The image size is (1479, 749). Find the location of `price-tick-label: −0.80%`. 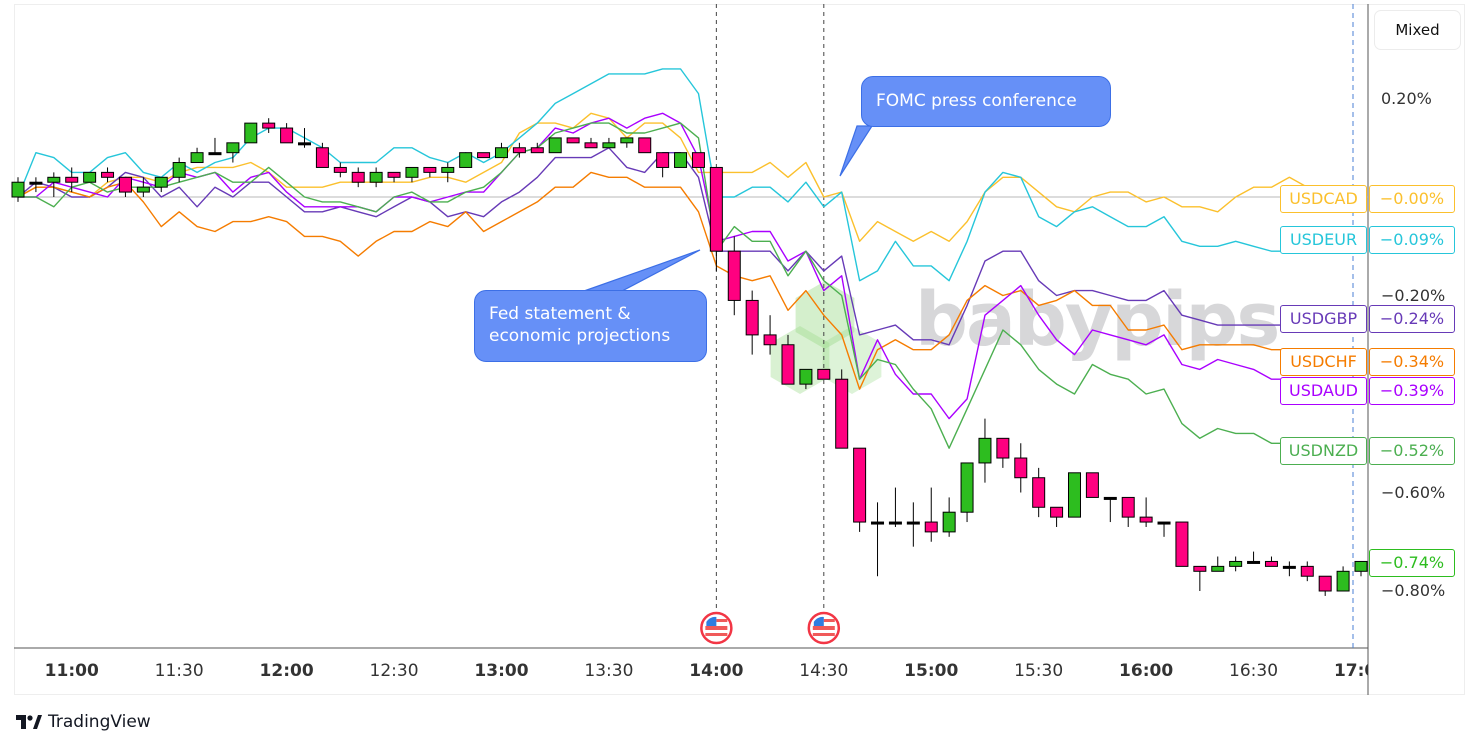

price-tick-label: −0.80% is located at coordinates (1413, 590).